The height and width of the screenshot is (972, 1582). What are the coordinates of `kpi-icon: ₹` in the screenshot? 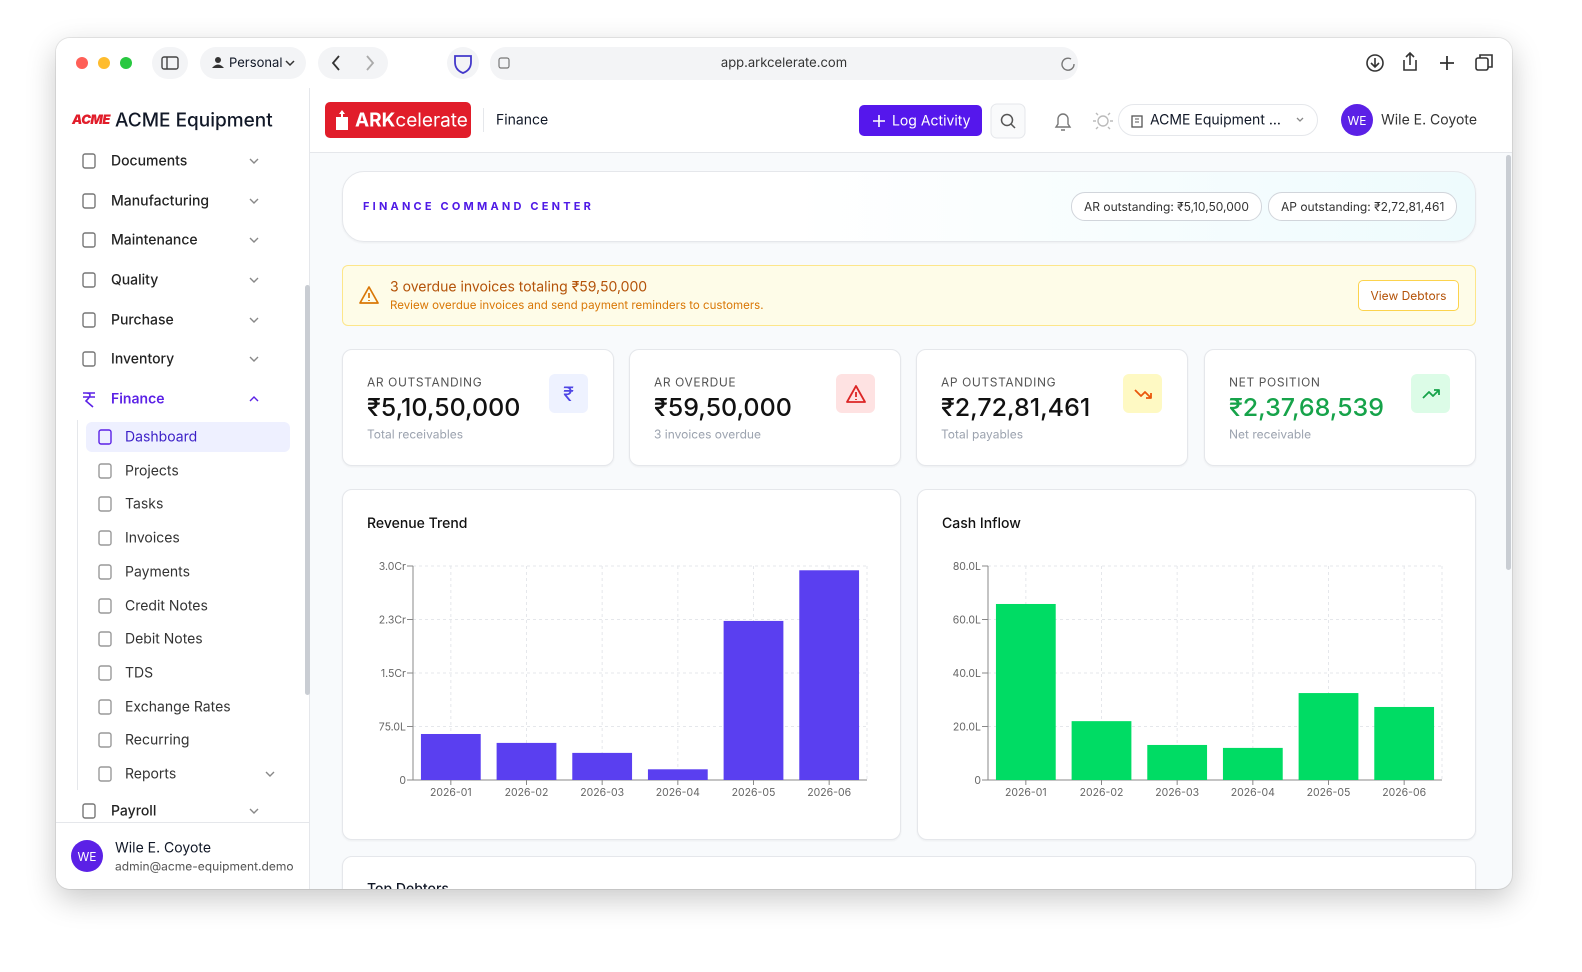 It's located at (568, 393).